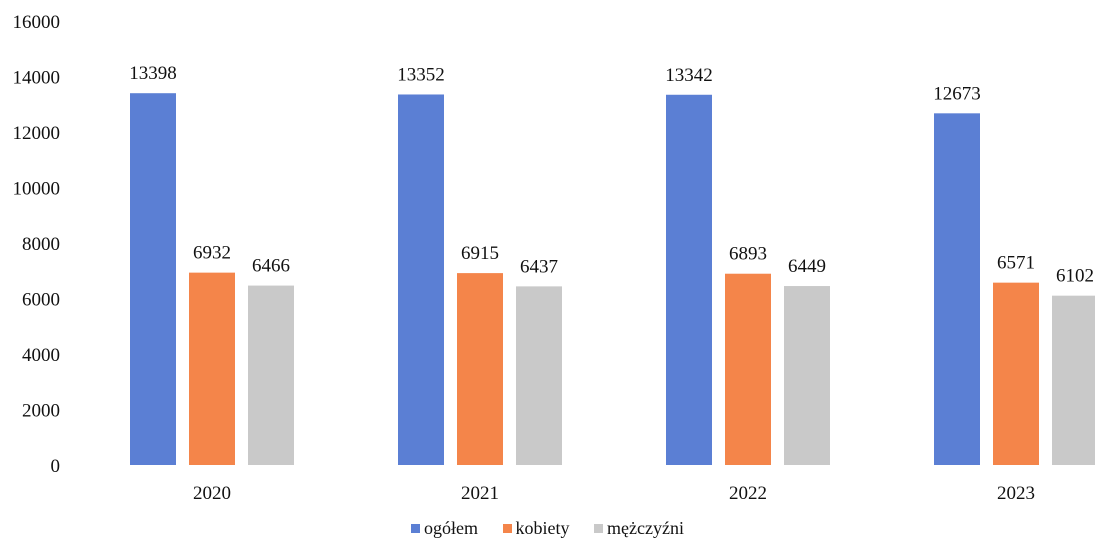 This screenshot has width=1095, height=542. I want to click on data-label-2020-1: 6932, so click(212, 253).